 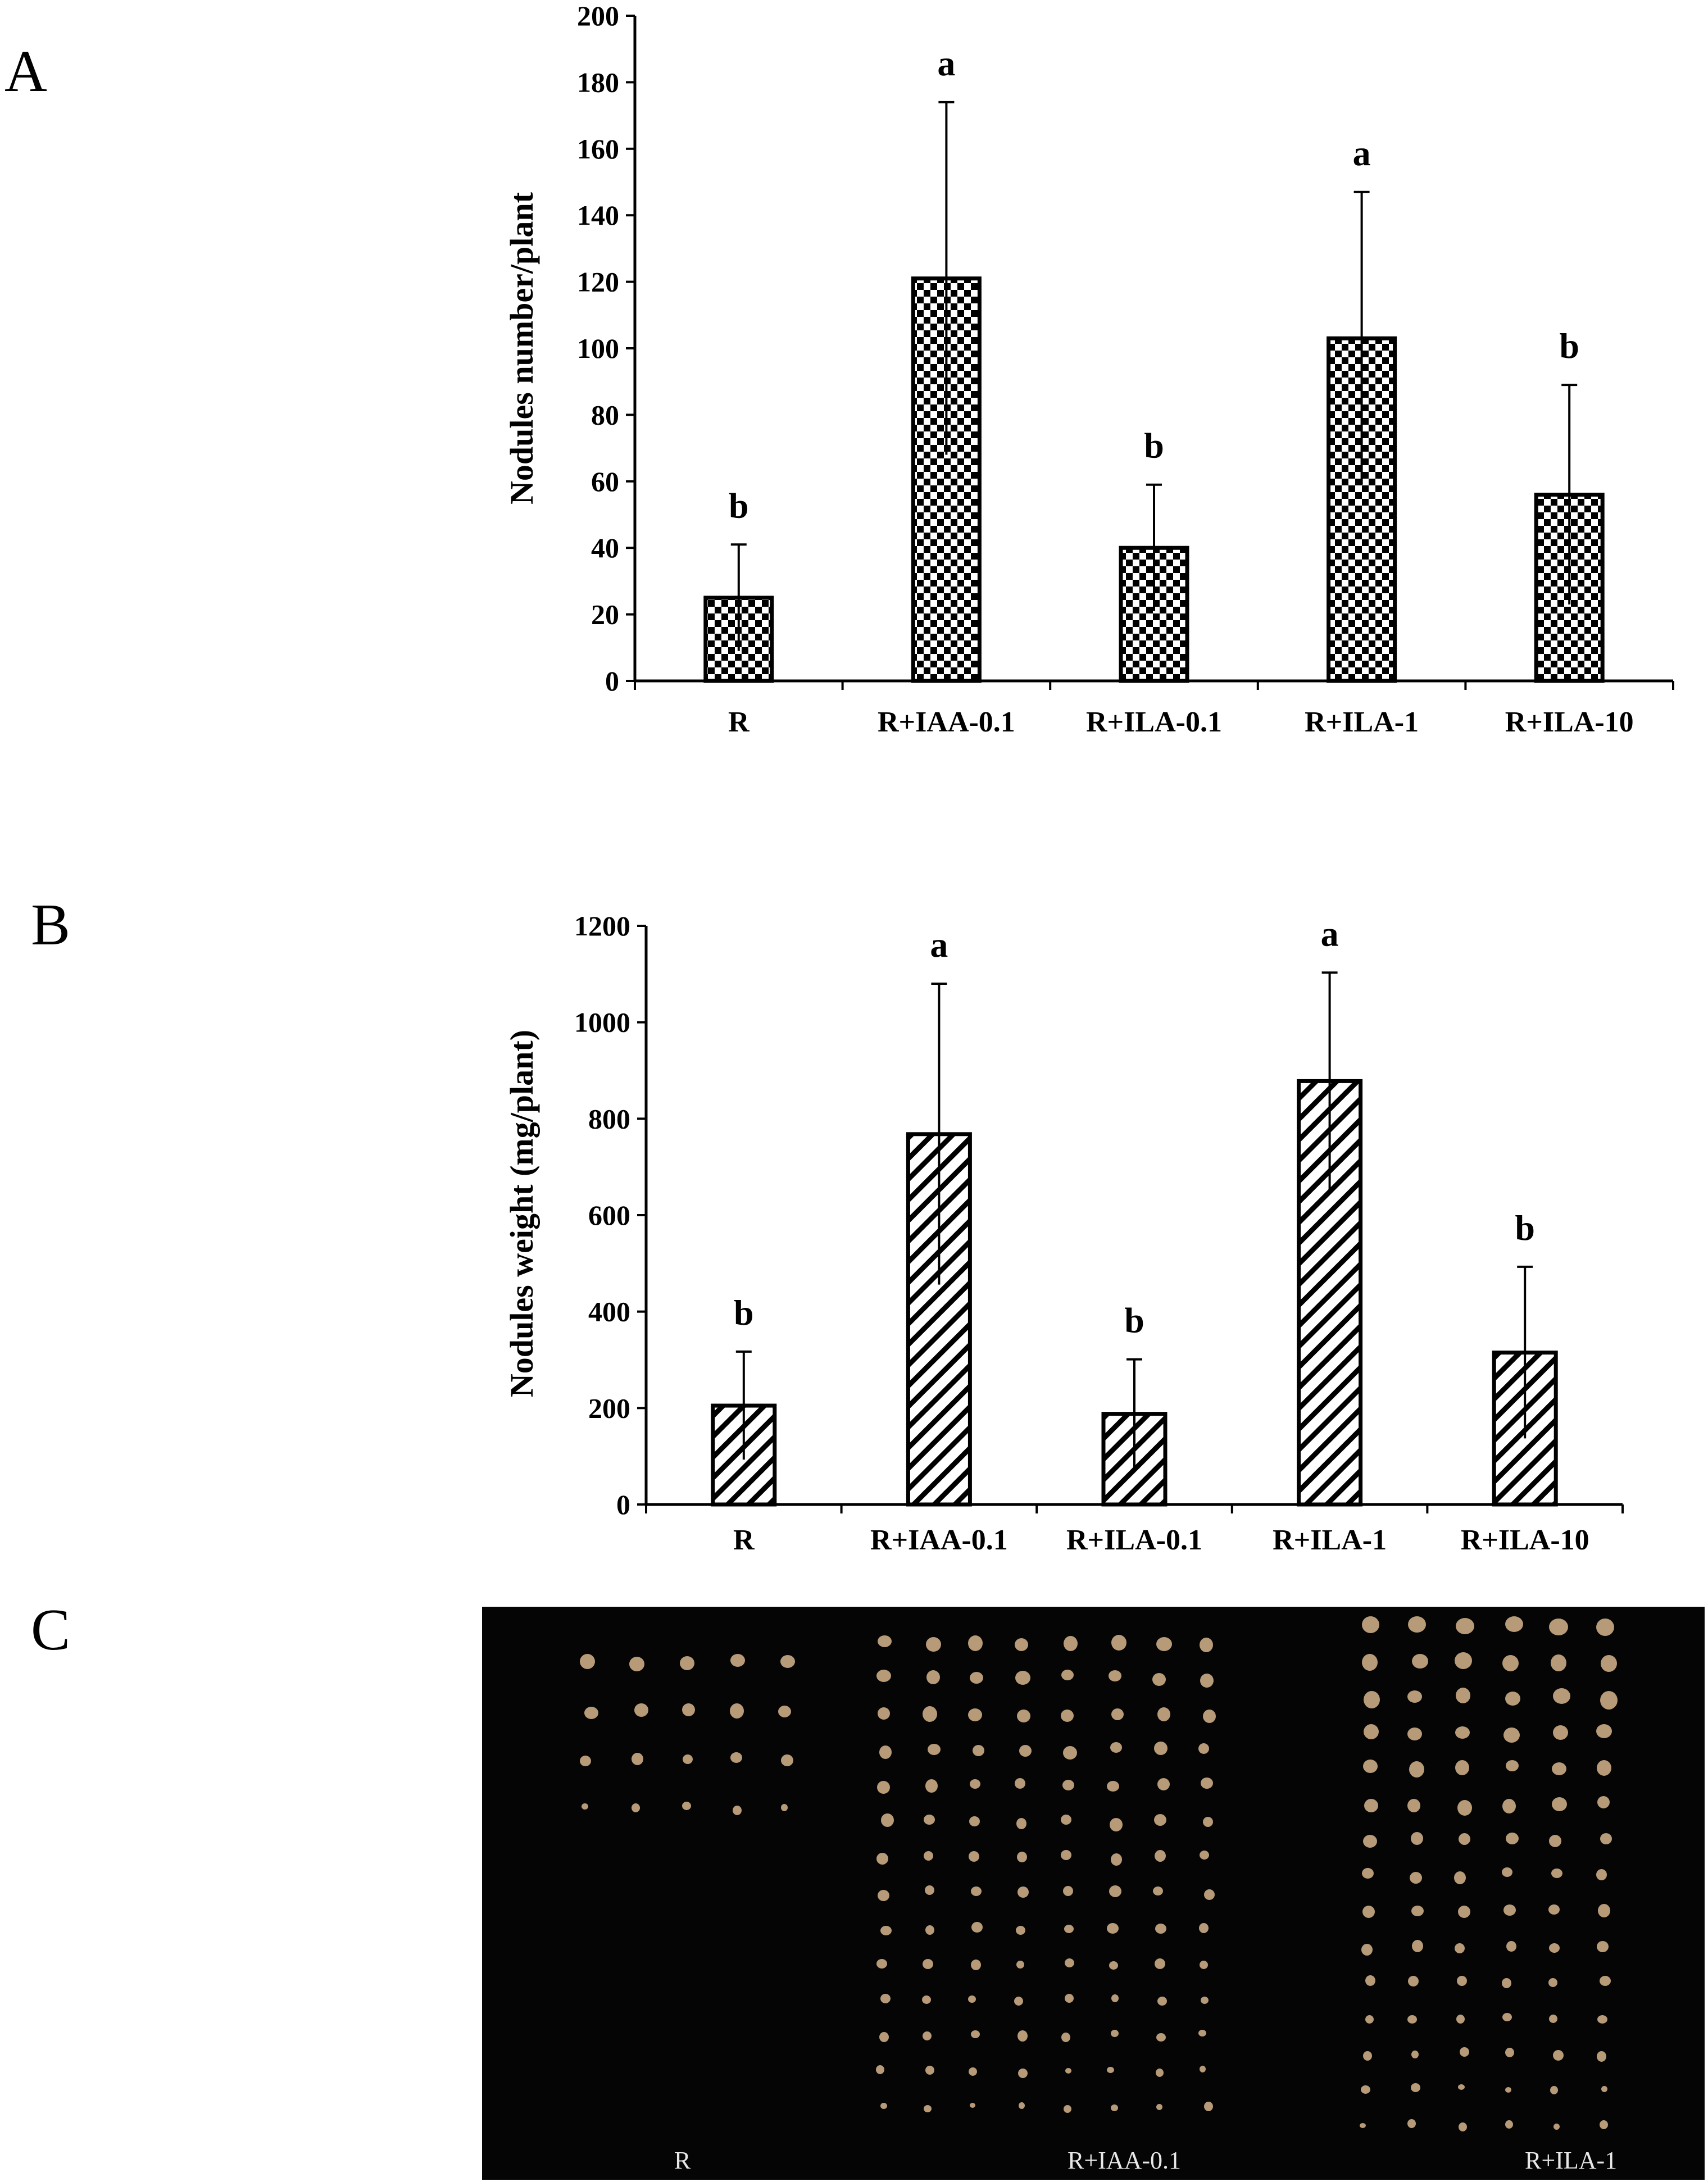 What do you see at coordinates (51, 924) in the screenshot?
I see `panel-label-b: B` at bounding box center [51, 924].